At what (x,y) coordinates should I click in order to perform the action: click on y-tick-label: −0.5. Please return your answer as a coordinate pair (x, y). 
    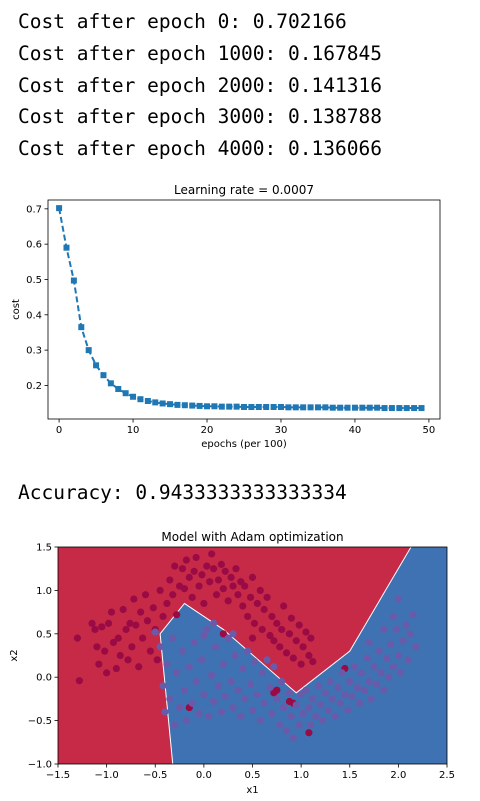
    Looking at the image, I should click on (40, 721).